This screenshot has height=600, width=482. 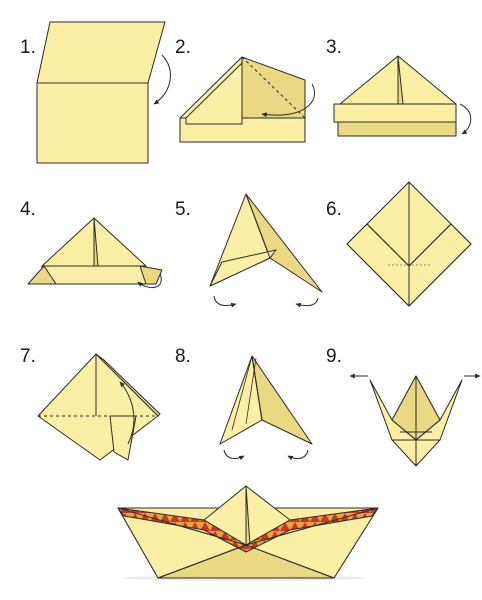 I want to click on step-7-number: 7., so click(x=28, y=356).